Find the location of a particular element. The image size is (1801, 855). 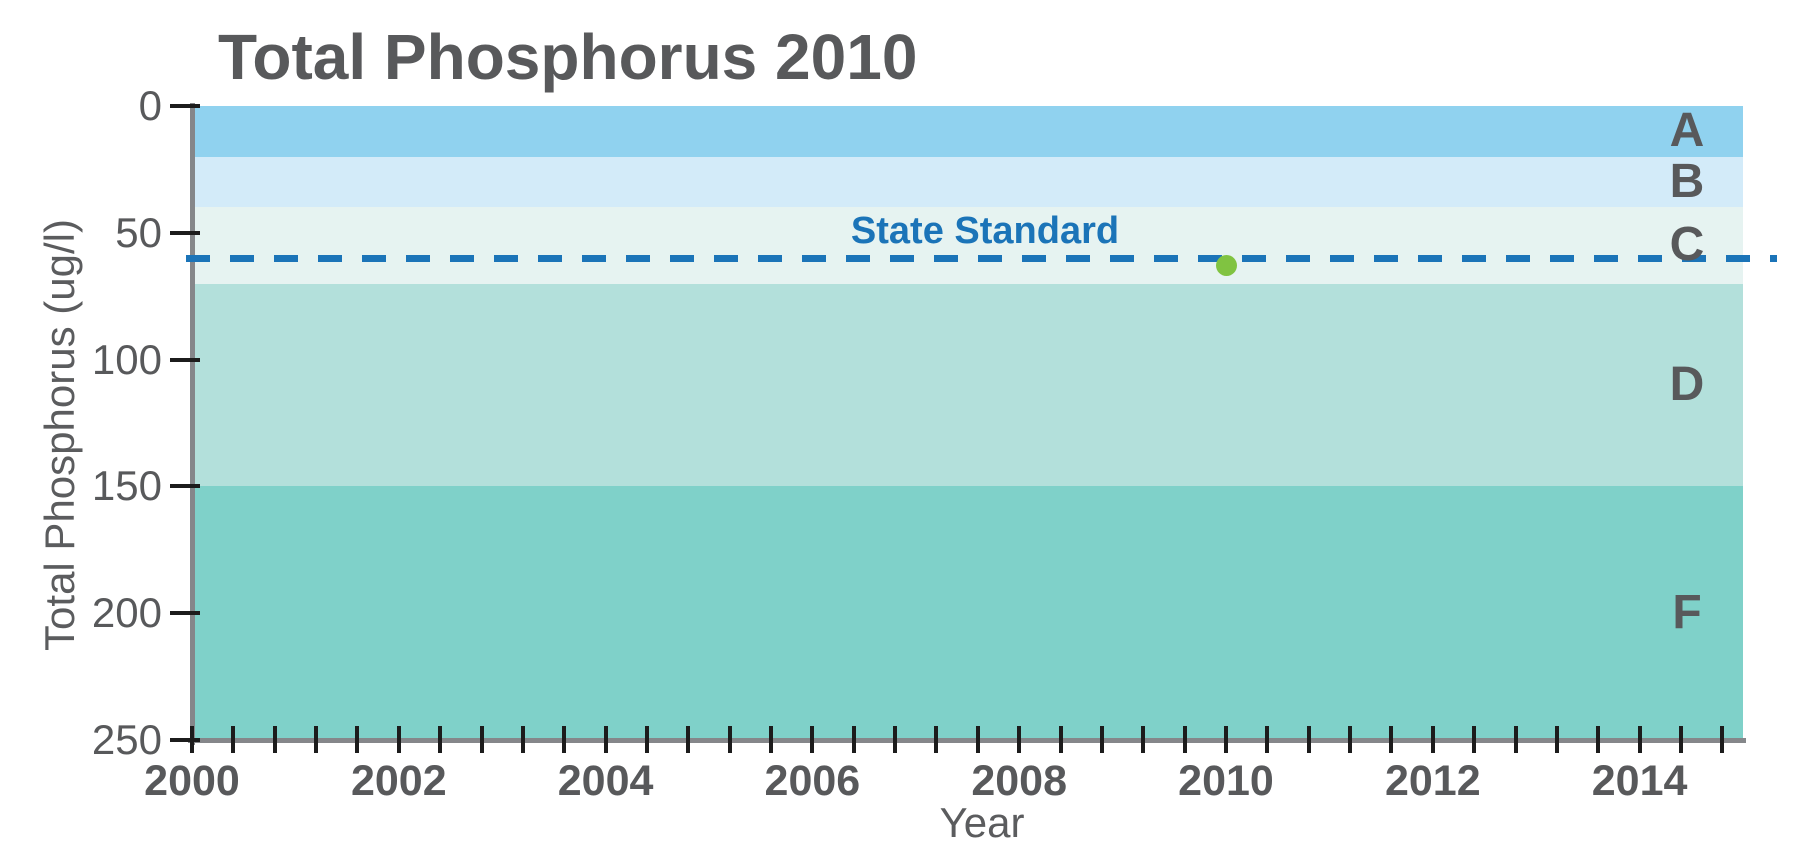

y-tick-label: 150 is located at coordinates (126, 486).